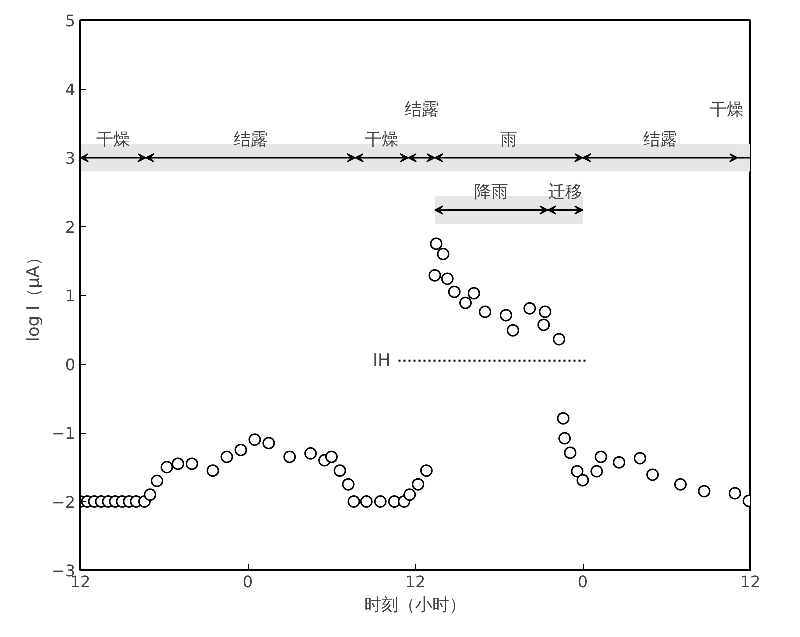 The image size is (800, 637). What do you see at coordinates (64, 433) in the screenshot?
I see `y-tick-label: −1` at bounding box center [64, 433].